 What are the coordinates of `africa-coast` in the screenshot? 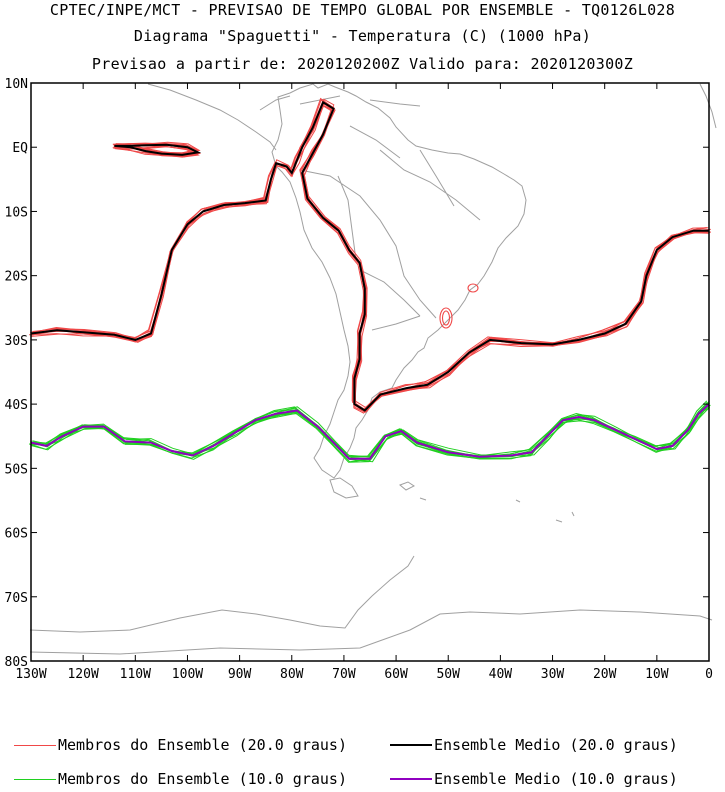 It's located at (708, 106).